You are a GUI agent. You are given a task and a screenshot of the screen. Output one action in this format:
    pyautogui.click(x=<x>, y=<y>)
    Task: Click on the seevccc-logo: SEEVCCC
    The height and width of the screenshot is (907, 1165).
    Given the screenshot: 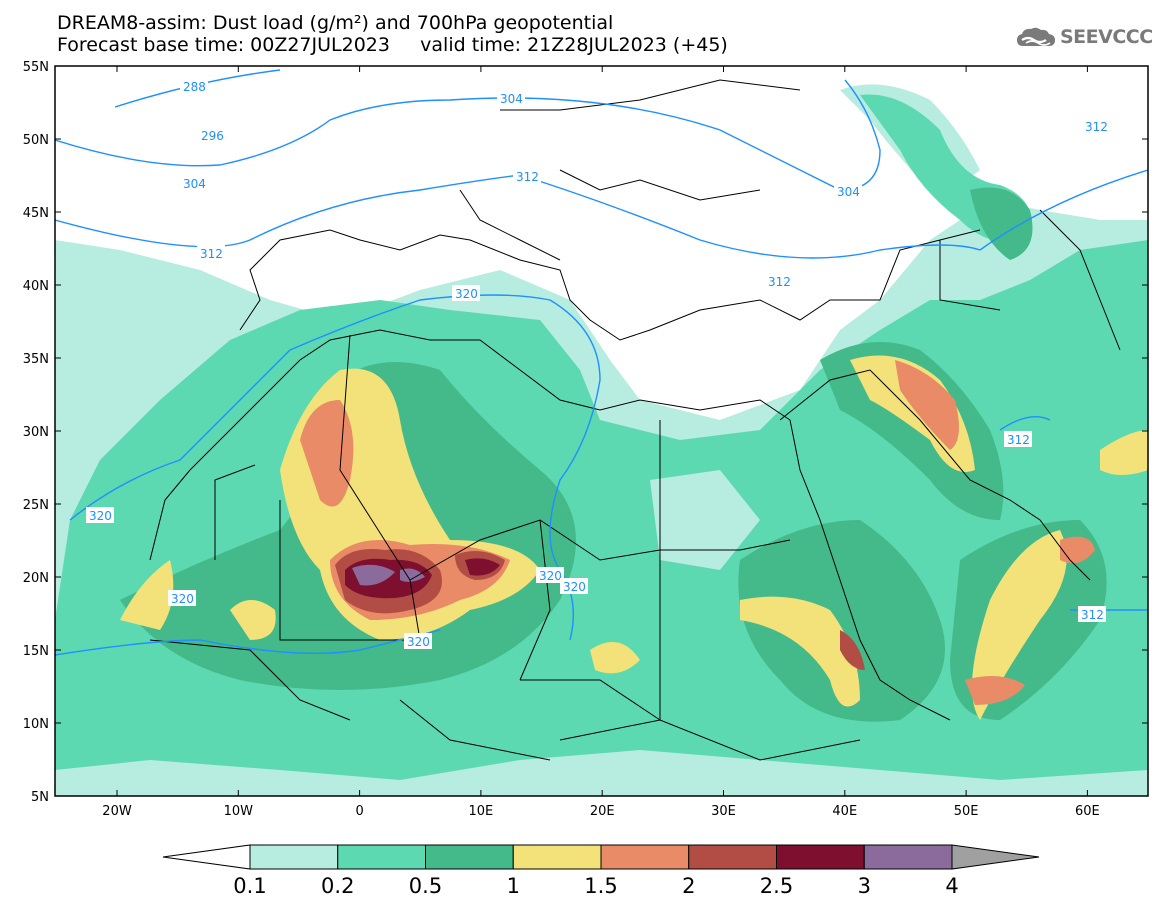 What is the action you would take?
    pyautogui.click(x=1084, y=37)
    